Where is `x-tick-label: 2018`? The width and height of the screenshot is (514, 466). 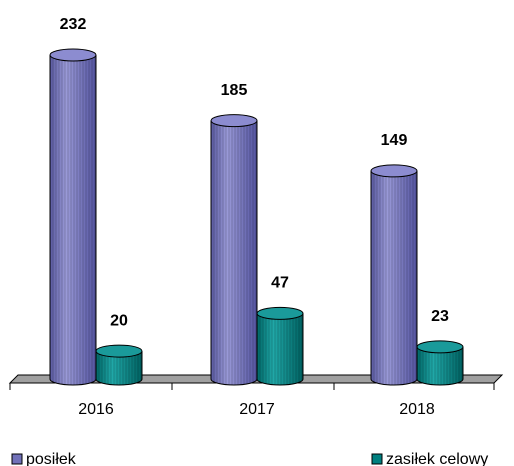
x-tick-label: 2018 is located at coordinates (417, 409).